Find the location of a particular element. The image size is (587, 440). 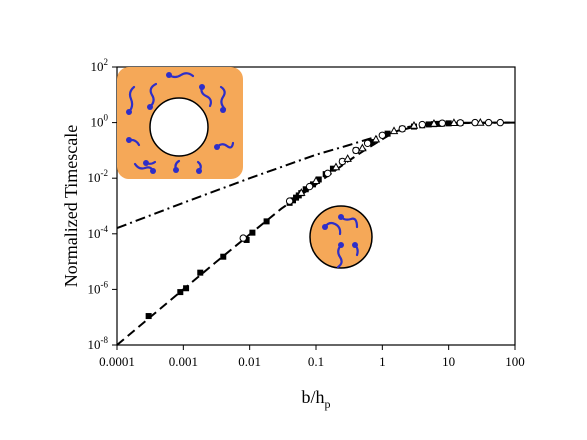

y-tick-label: 10⁻⁸ is located at coordinates (98, 343).